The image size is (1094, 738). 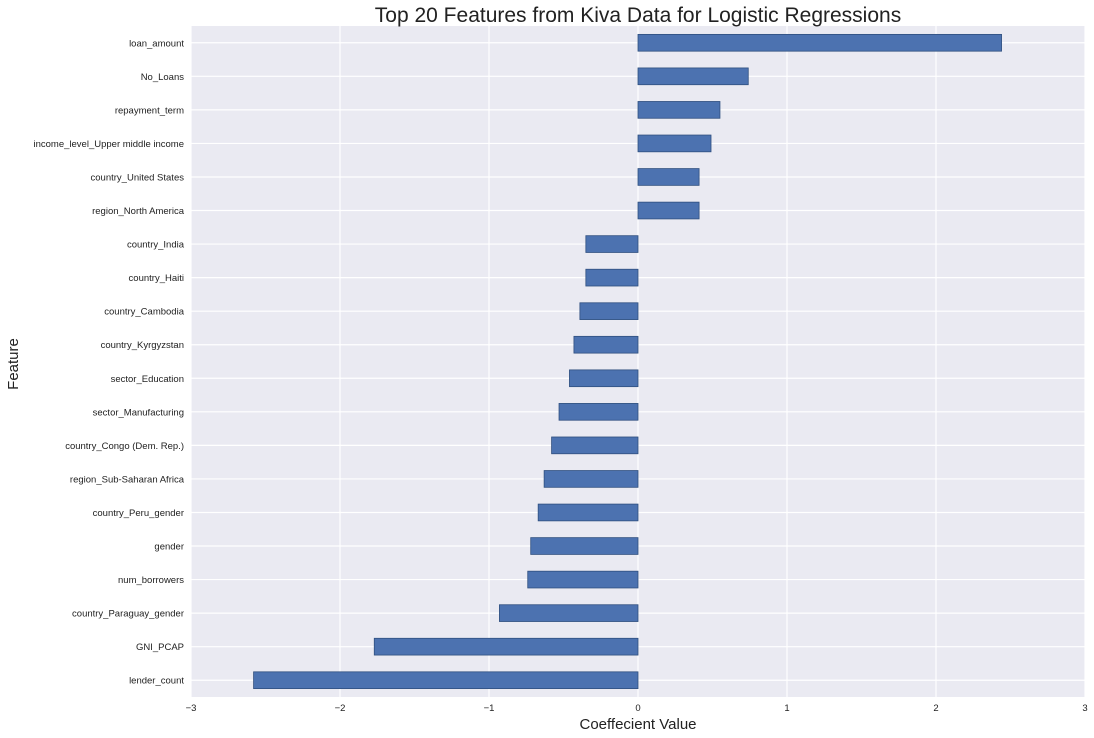 What do you see at coordinates (138, 211) in the screenshot?
I see `y-tick-label: region_North America` at bounding box center [138, 211].